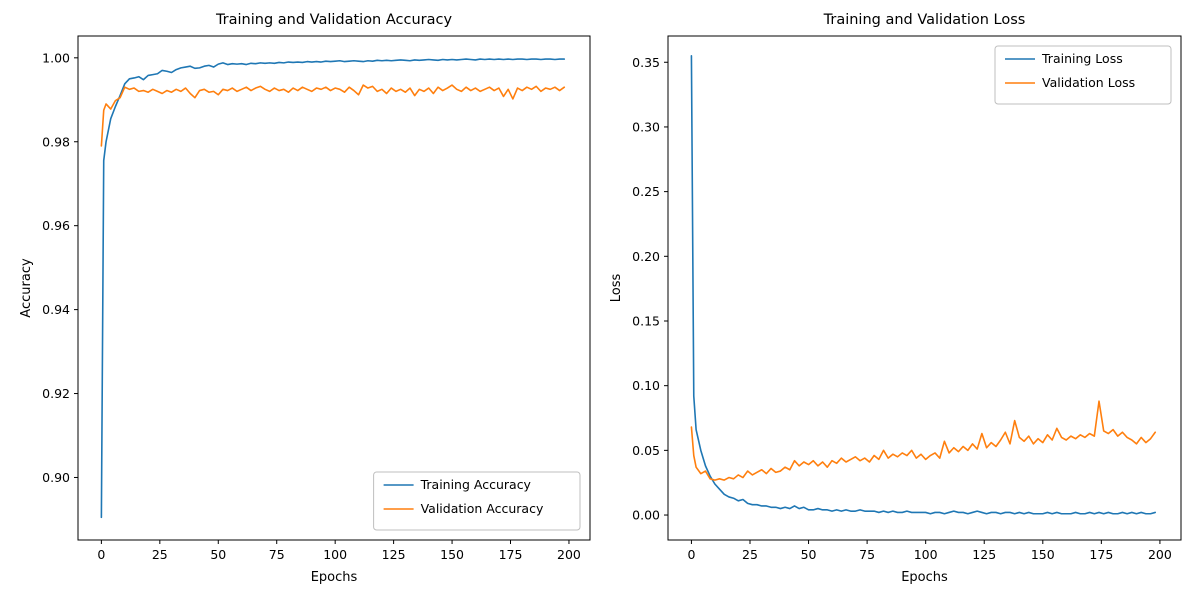 The width and height of the screenshot is (1200, 604). I want to click on legend-label: Validation Loss, so click(1088, 82).